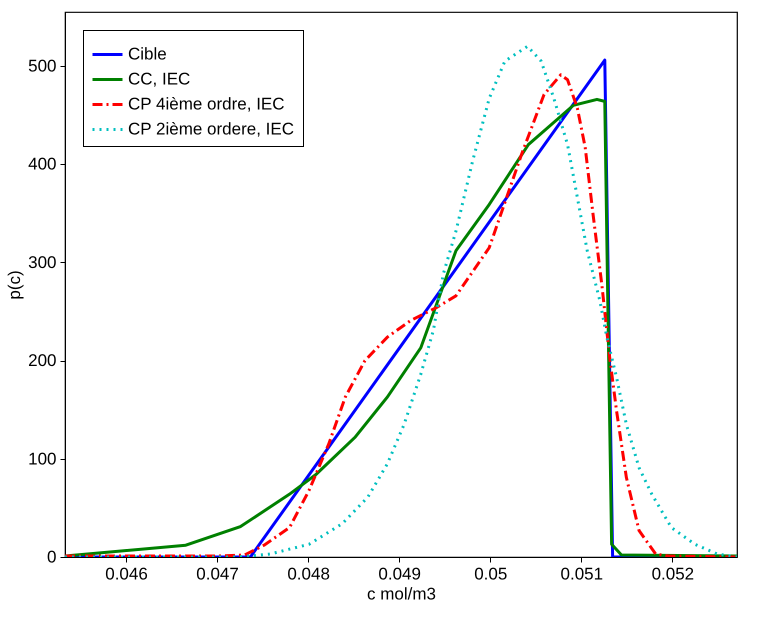  What do you see at coordinates (42, 164) in the screenshot?
I see `y-tick-label: 400` at bounding box center [42, 164].